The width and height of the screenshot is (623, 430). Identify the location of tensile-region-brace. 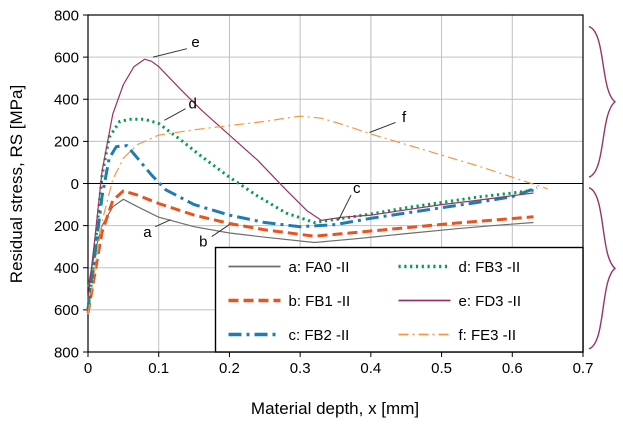
(602, 101).